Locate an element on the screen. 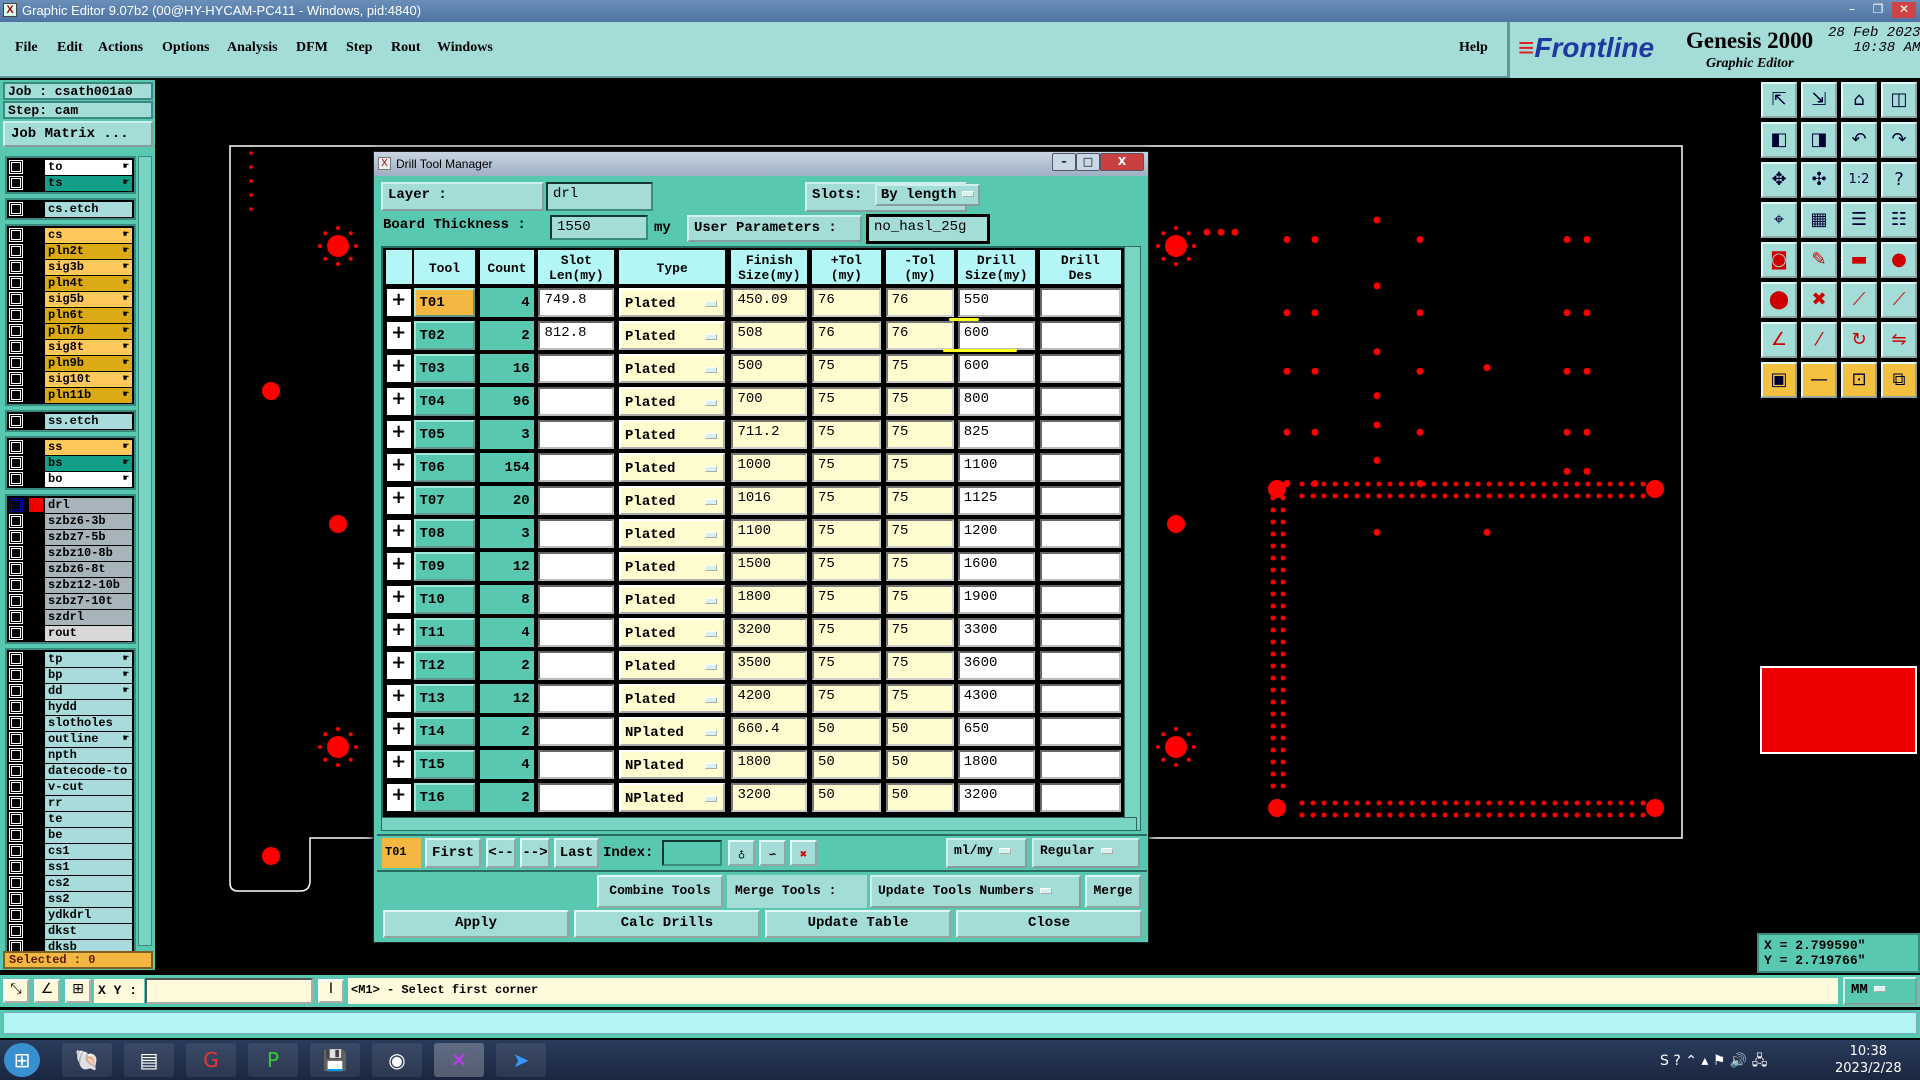 This screenshot has width=1920, height=1080. update-table-button: Update Table is located at coordinates (858, 924).